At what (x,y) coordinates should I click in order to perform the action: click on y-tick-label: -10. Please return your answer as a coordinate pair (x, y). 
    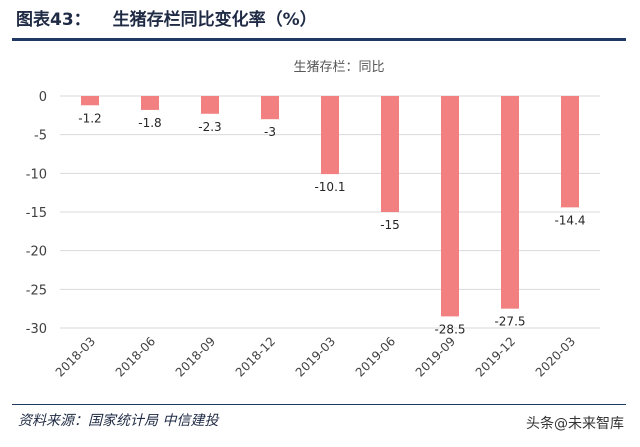
    Looking at the image, I should click on (36, 174).